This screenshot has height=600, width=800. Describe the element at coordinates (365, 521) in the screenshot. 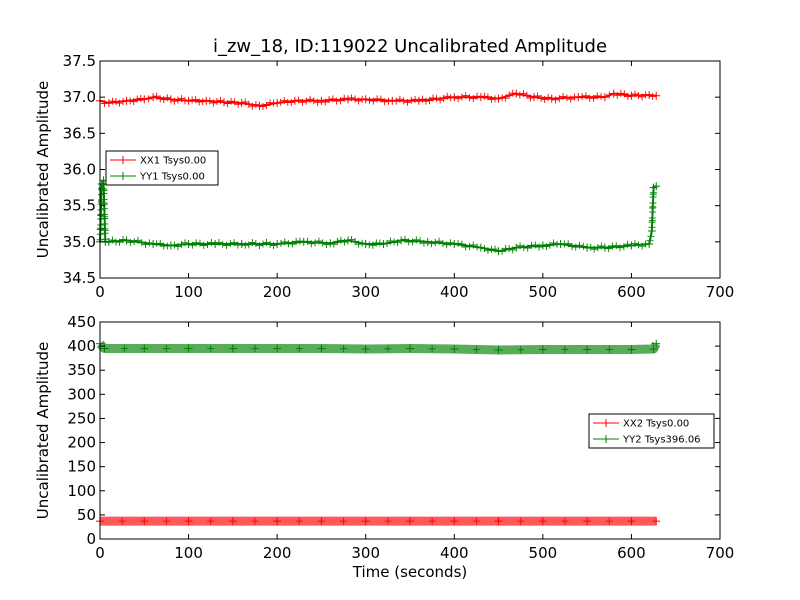

I see `series-xx2-markers` at that location.